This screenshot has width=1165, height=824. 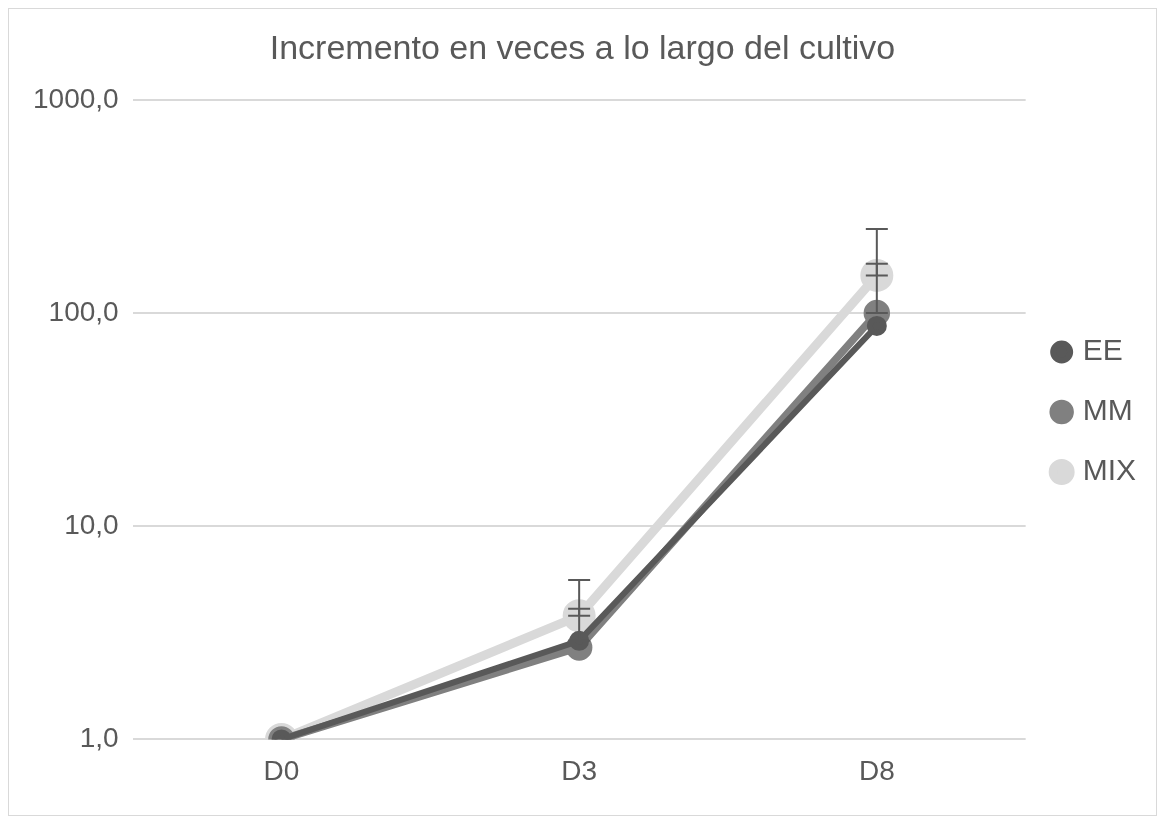 What do you see at coordinates (76, 98) in the screenshot?
I see `y-tick-label: 1000,0` at bounding box center [76, 98].